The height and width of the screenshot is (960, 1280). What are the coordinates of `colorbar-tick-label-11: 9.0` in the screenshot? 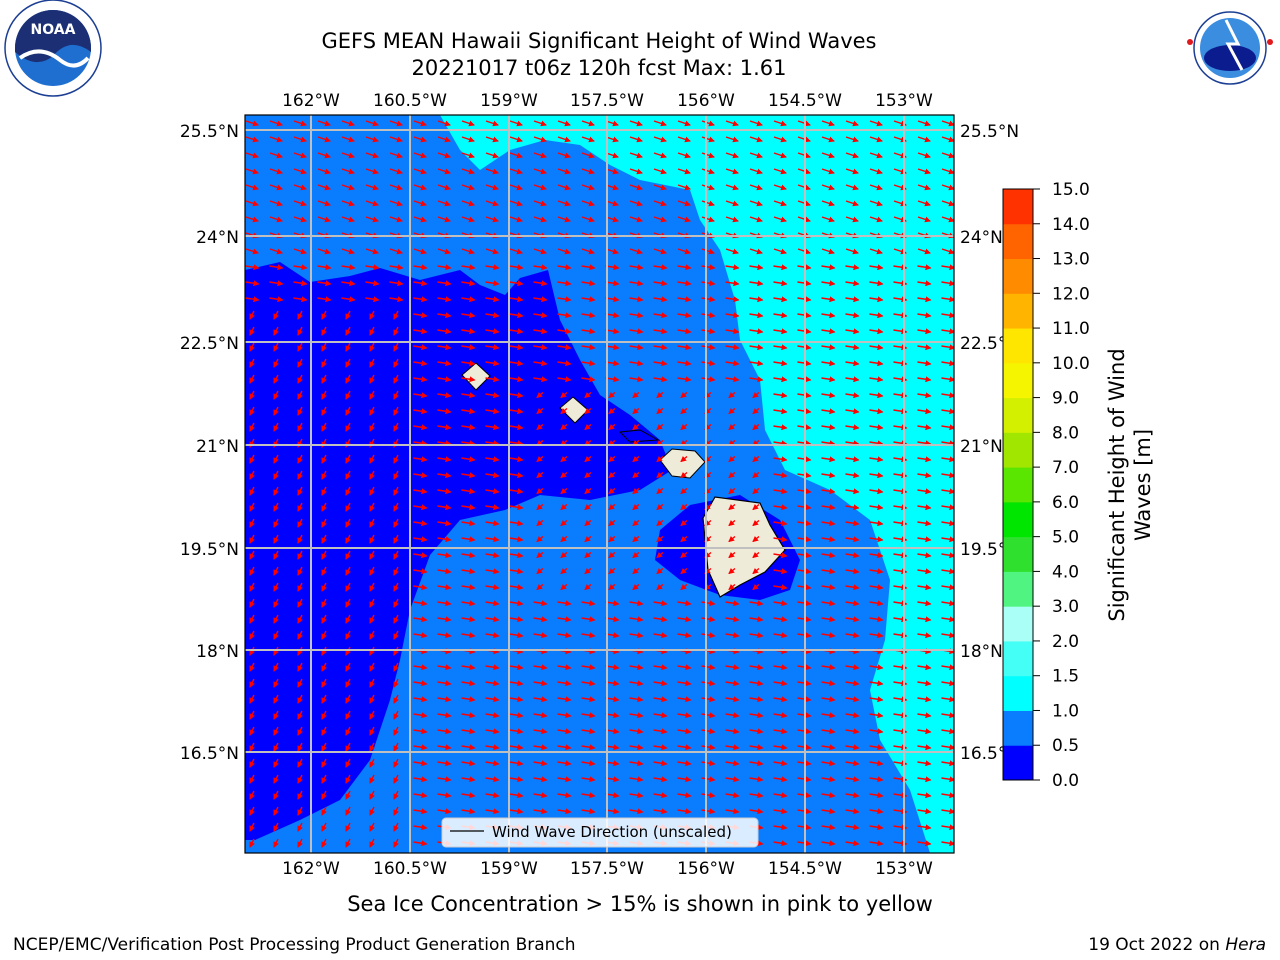 It's located at (1065, 399).